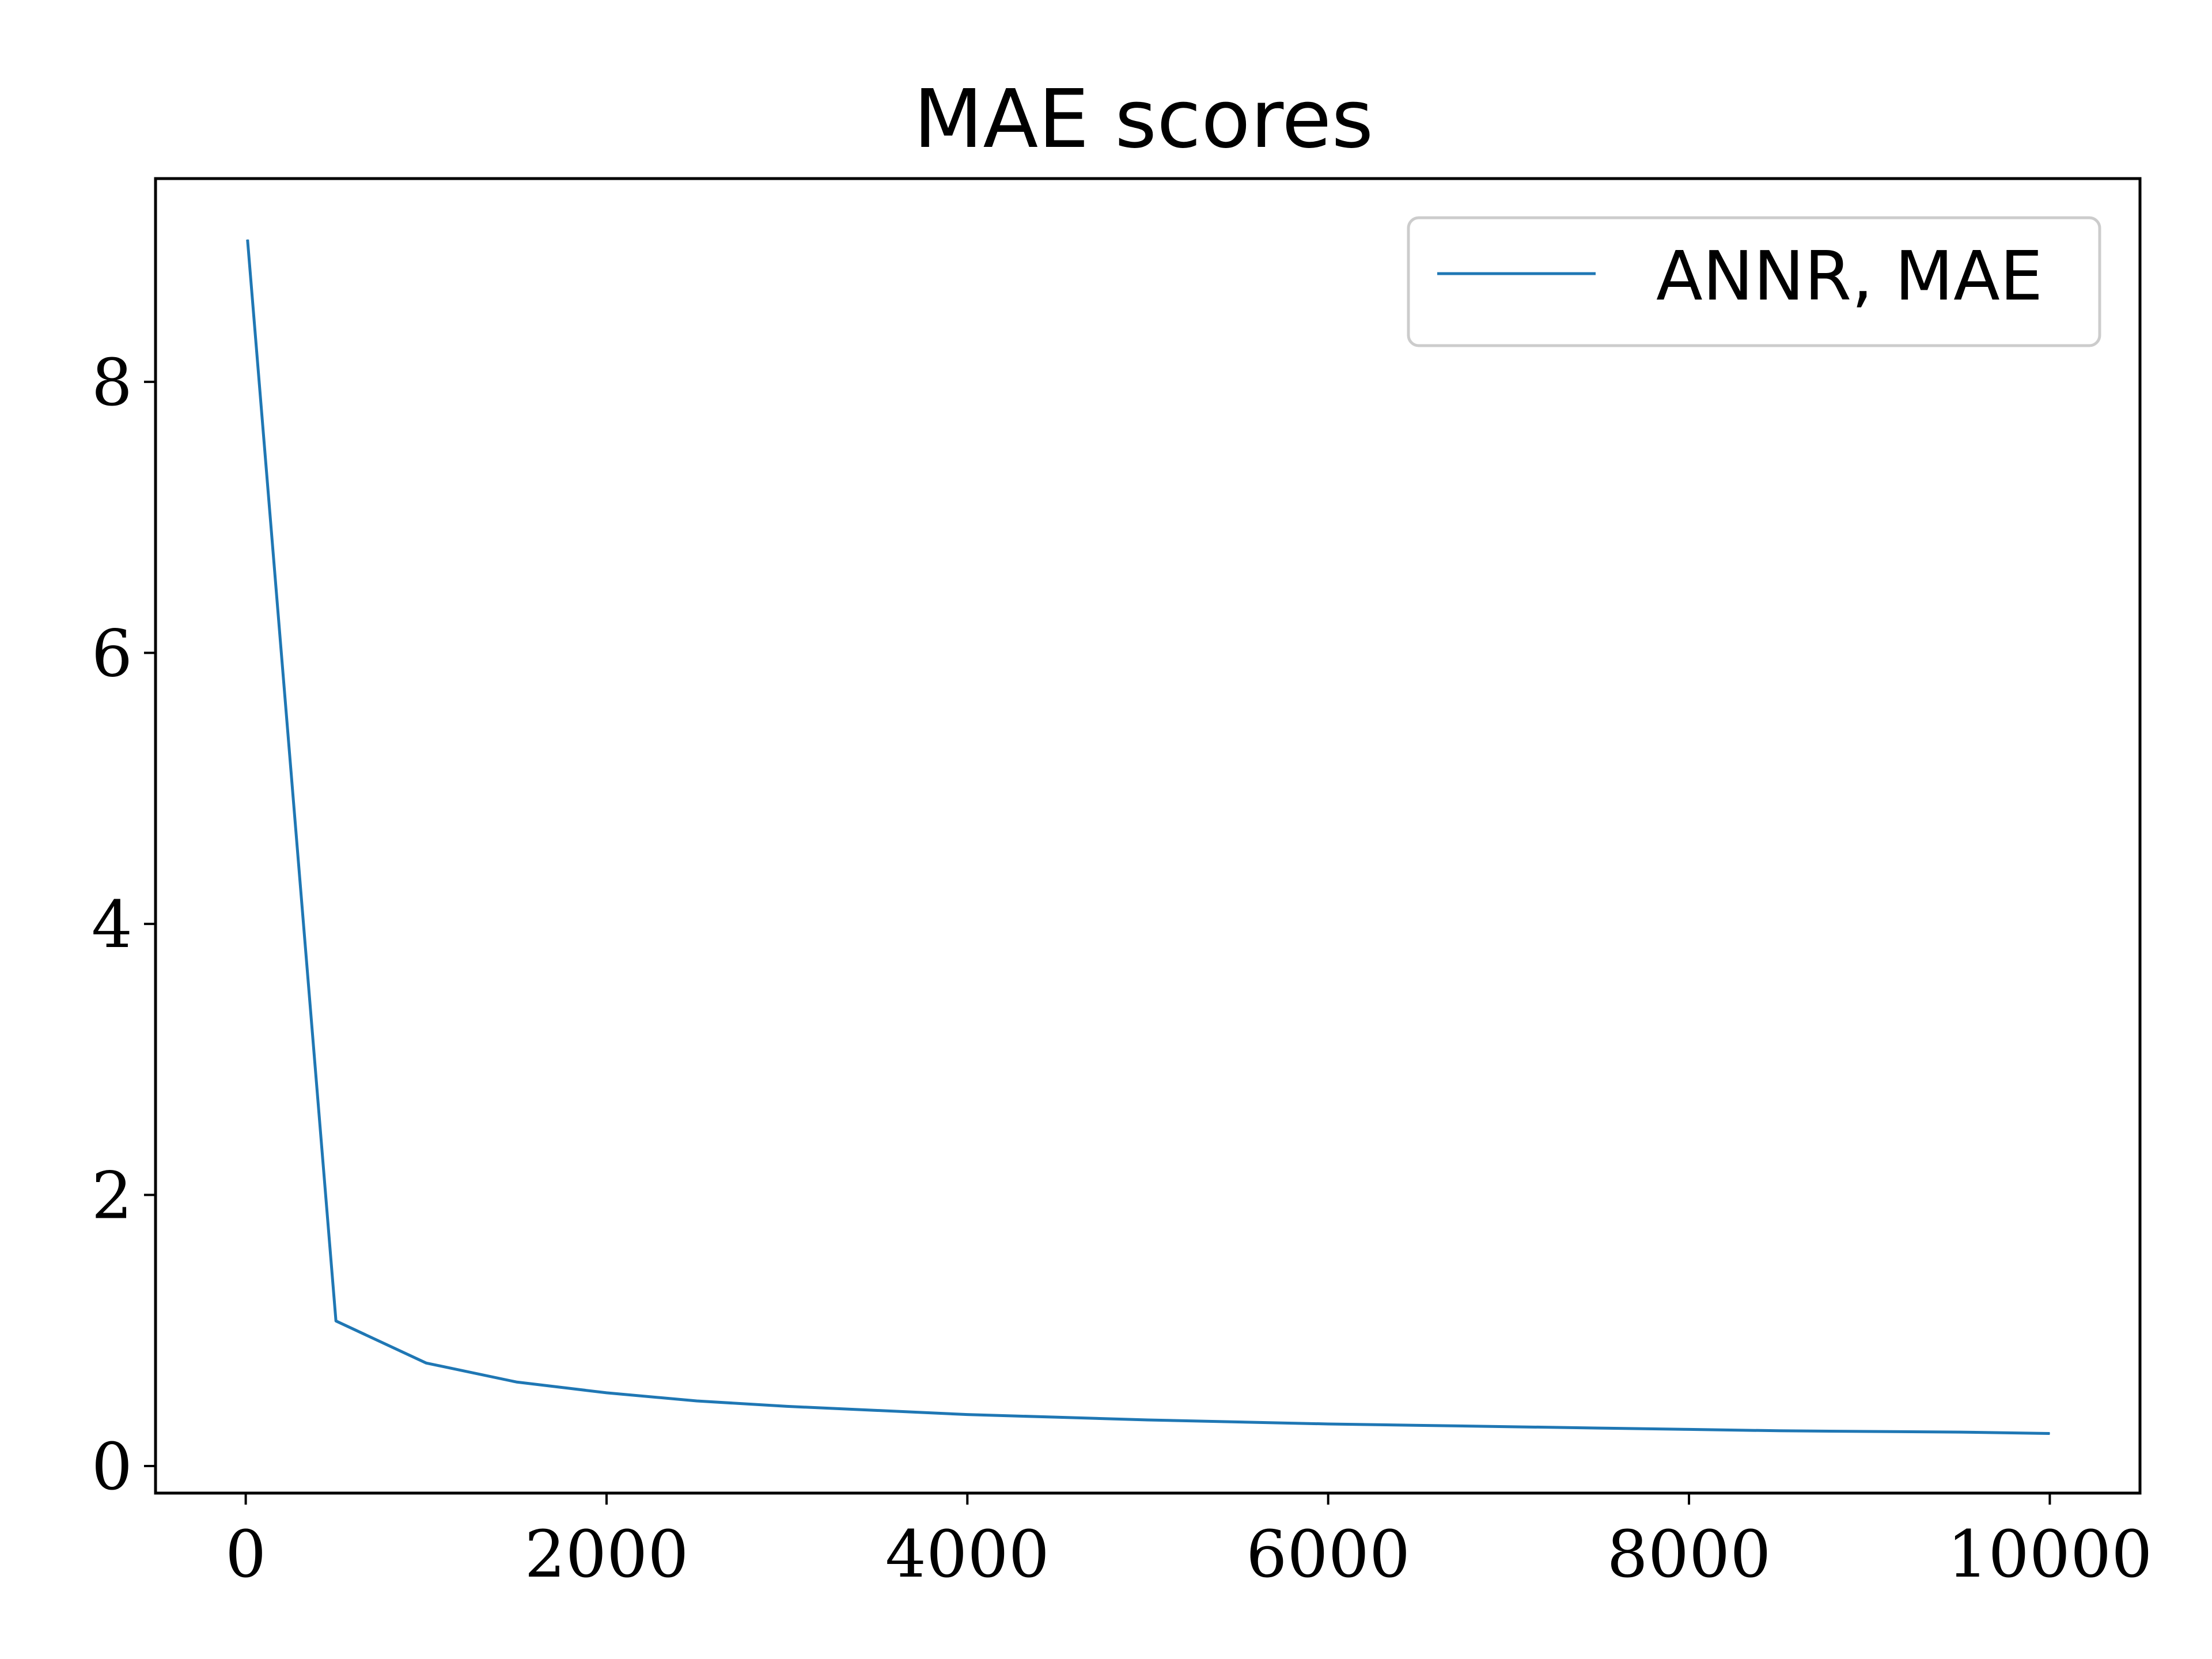 This screenshot has width=2212, height=1659. What do you see at coordinates (1328, 1554) in the screenshot?
I see `x-tick-label: 6000` at bounding box center [1328, 1554].